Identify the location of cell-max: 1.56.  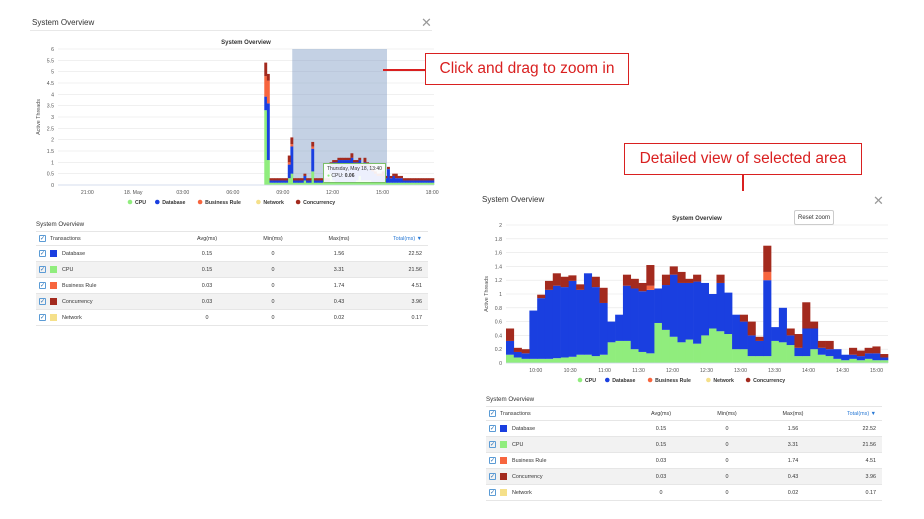
(339, 253).